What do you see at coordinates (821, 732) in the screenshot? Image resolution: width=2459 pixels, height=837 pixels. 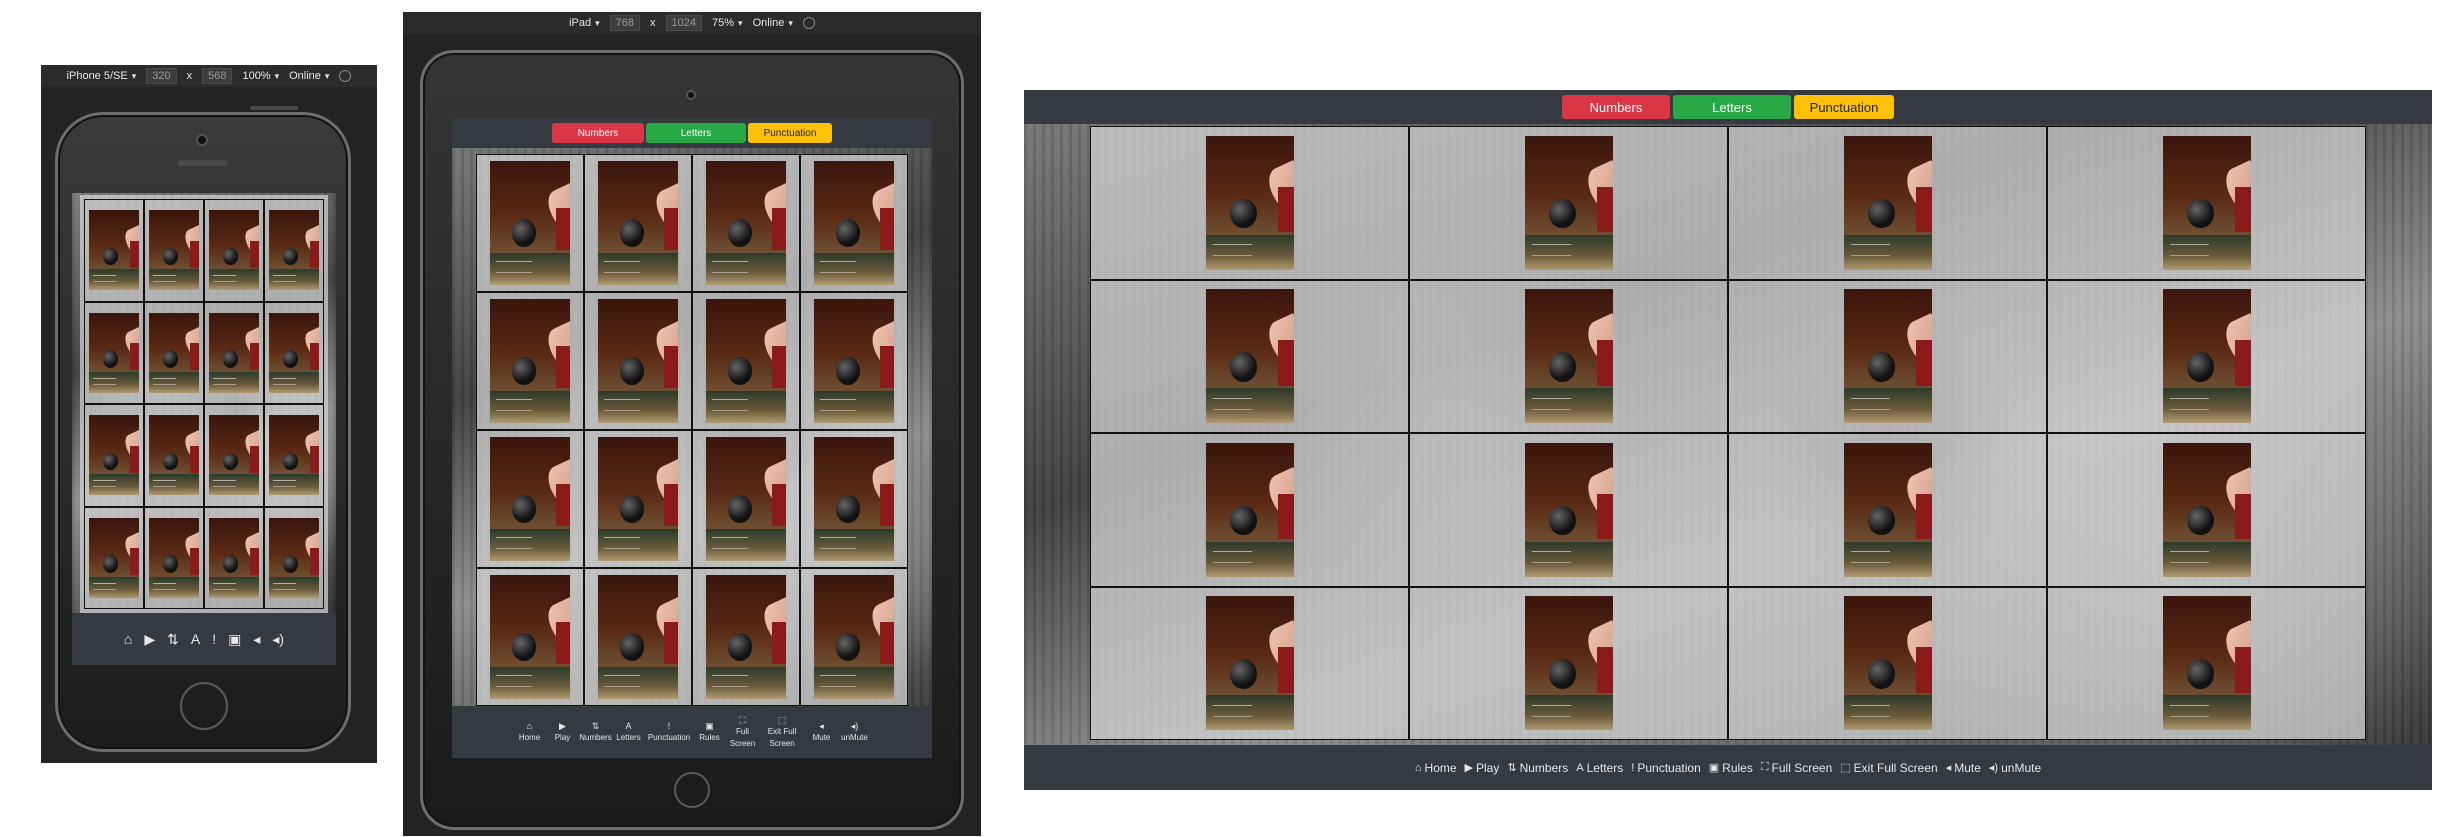 I see `nav-mute-button: ◂ Mute` at bounding box center [821, 732].